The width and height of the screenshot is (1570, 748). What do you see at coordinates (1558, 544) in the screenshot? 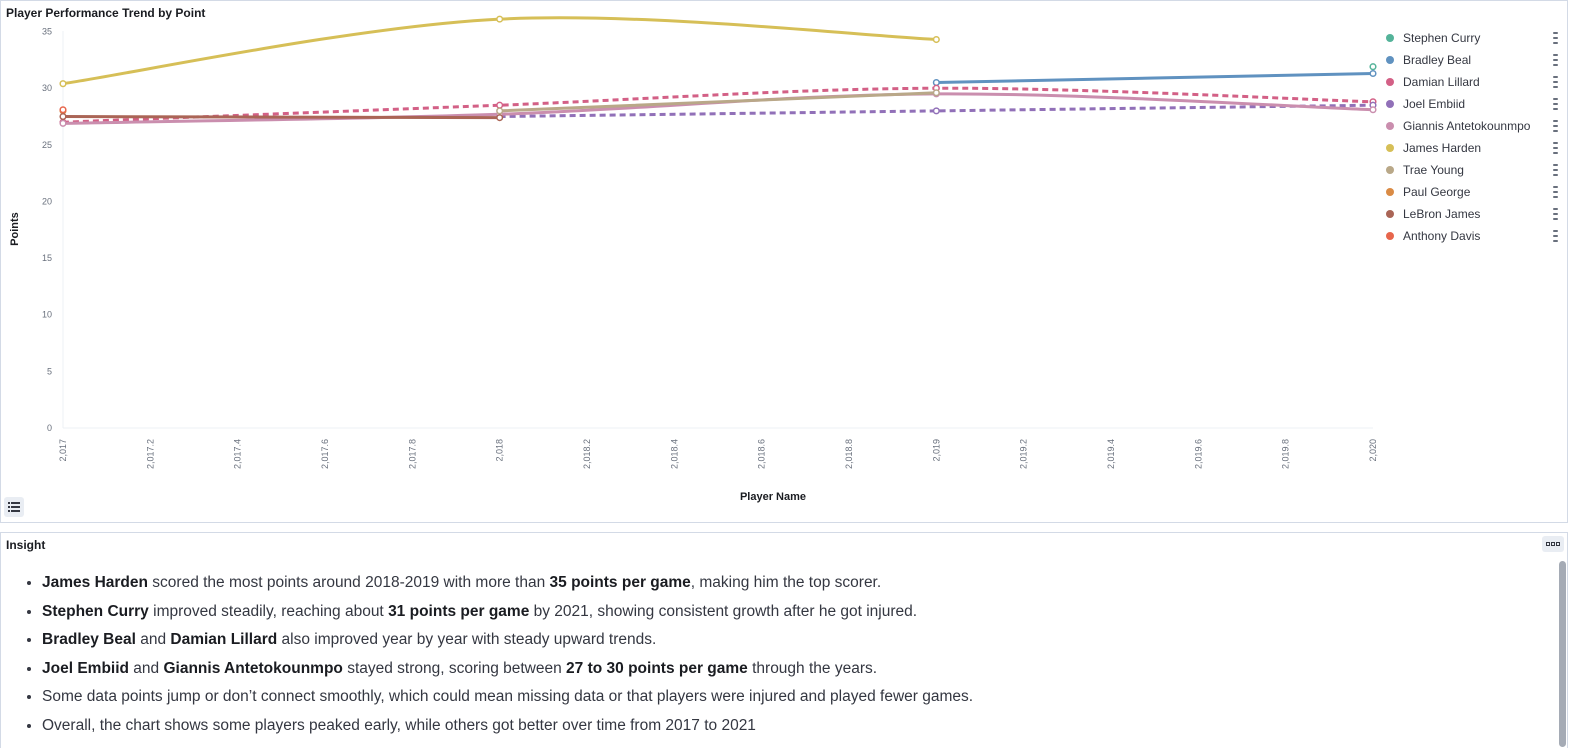
I see `menu-dot-icon` at bounding box center [1558, 544].